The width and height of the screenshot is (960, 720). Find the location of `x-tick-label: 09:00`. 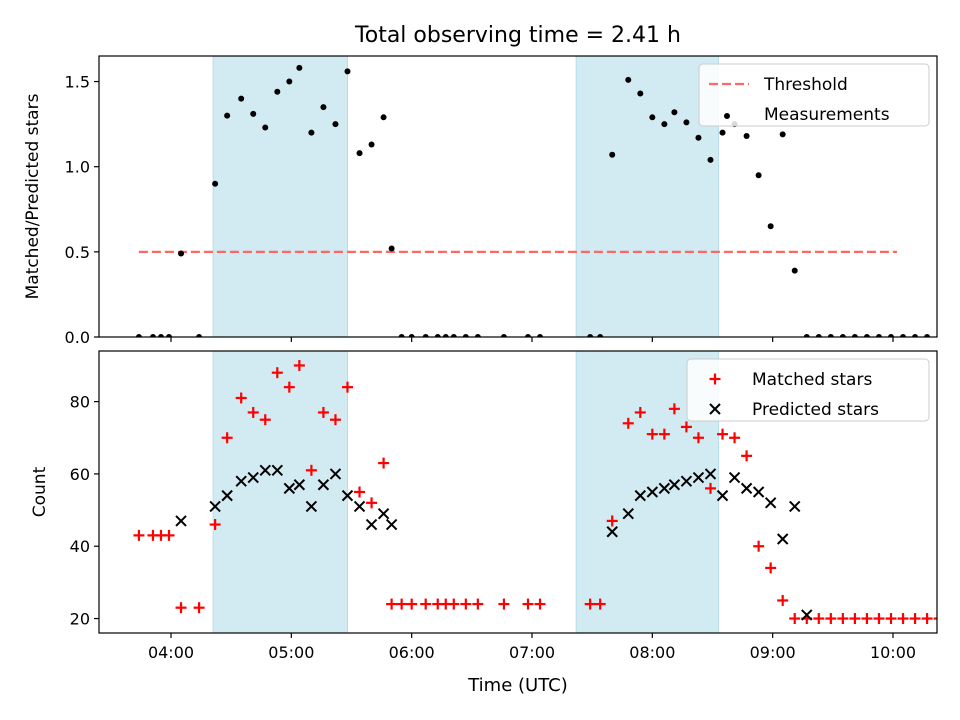

x-tick-label: 09:00 is located at coordinates (773, 652).